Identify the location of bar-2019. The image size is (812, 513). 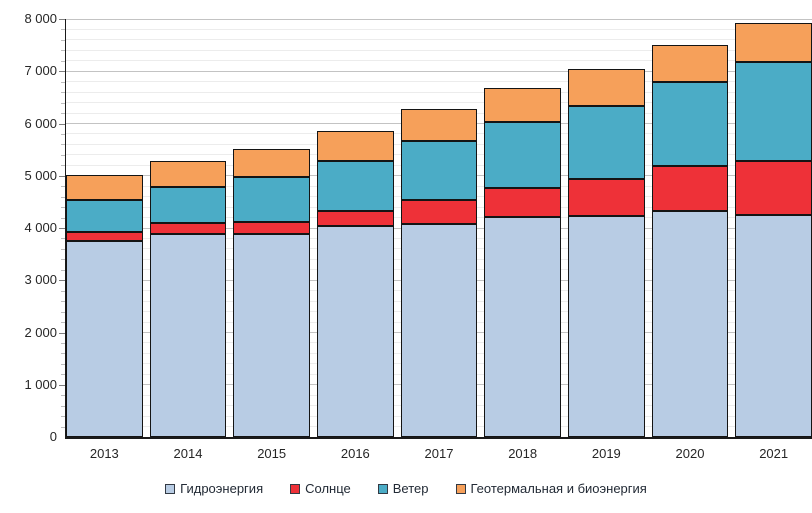
(606, 253).